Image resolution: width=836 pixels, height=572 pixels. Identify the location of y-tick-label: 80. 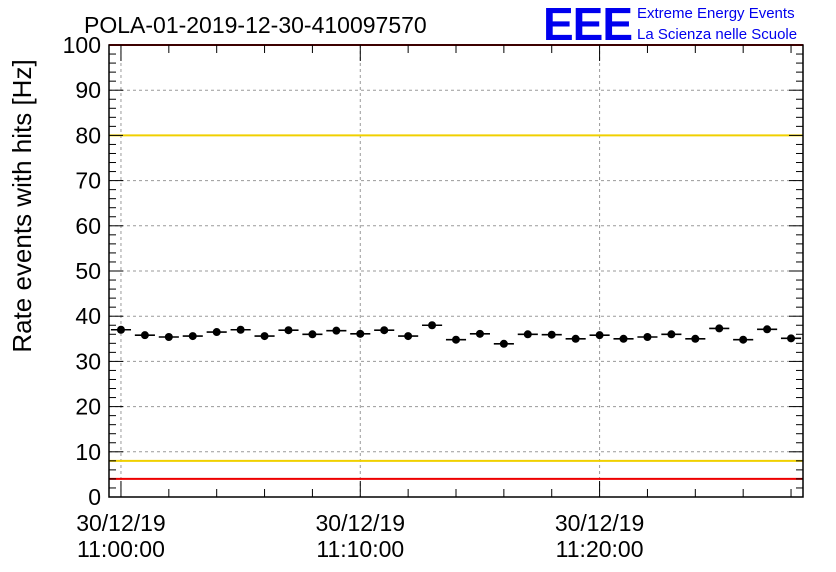
(88, 135).